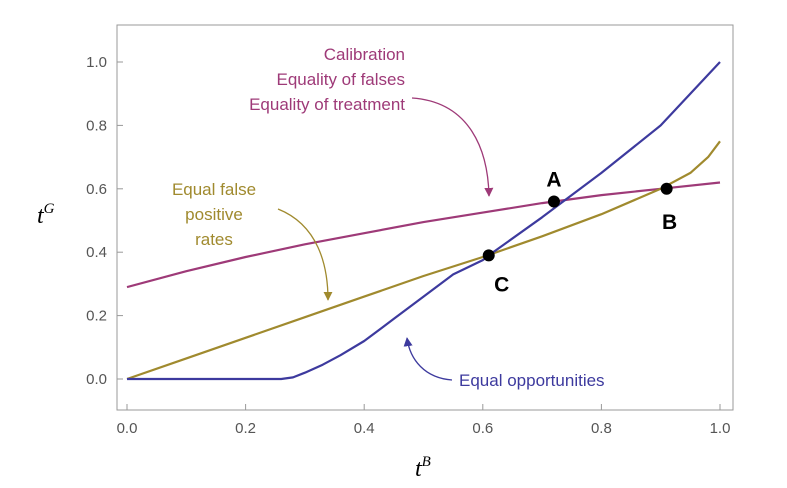 The height and width of the screenshot is (488, 787). What do you see at coordinates (364, 428) in the screenshot?
I see `x-tick-label: 0.4` at bounding box center [364, 428].